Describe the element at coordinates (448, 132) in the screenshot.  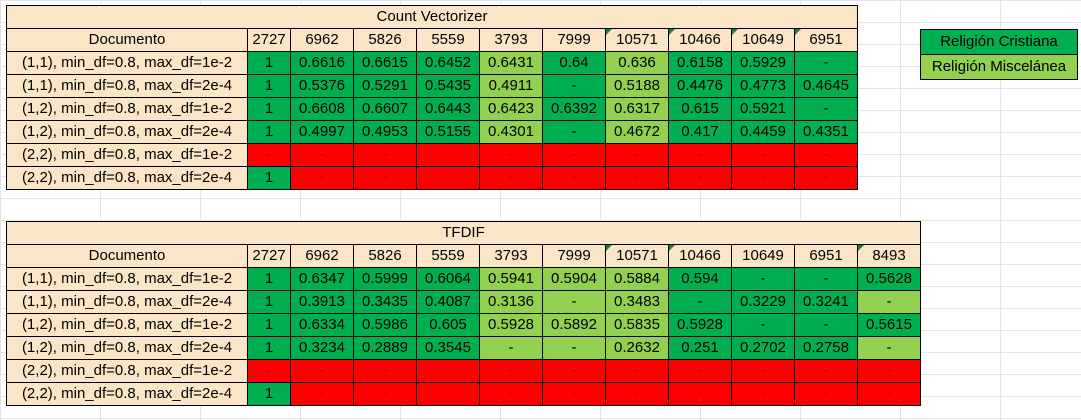
I see `similarity-cell: 0.5155` at that location.